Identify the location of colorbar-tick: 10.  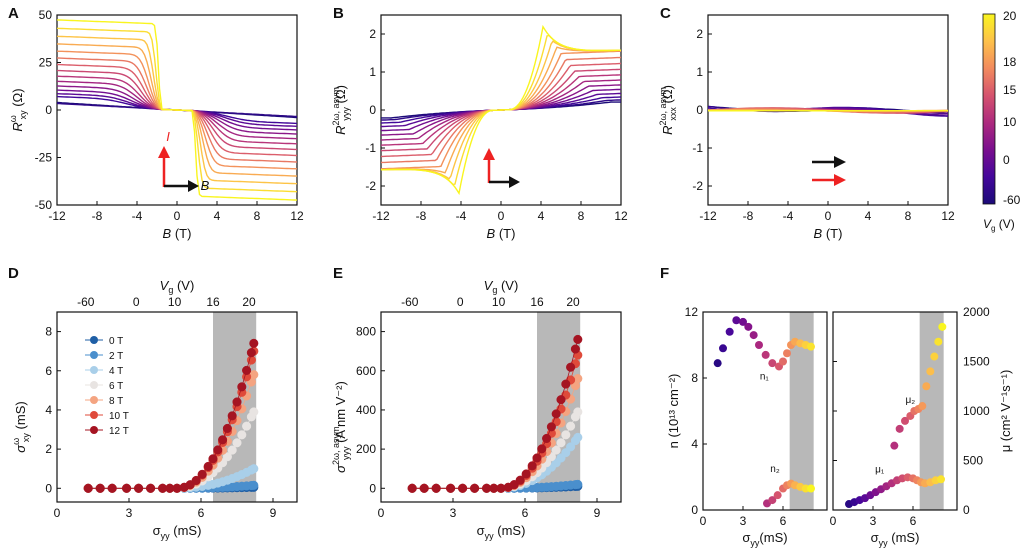
(1010, 122).